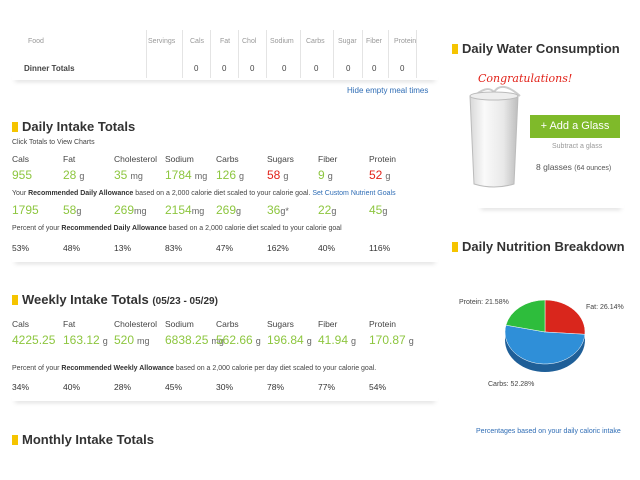 The width and height of the screenshot is (640, 480). What do you see at coordinates (575, 126) in the screenshot?
I see `add-glass-button: + Add a Glass` at bounding box center [575, 126].